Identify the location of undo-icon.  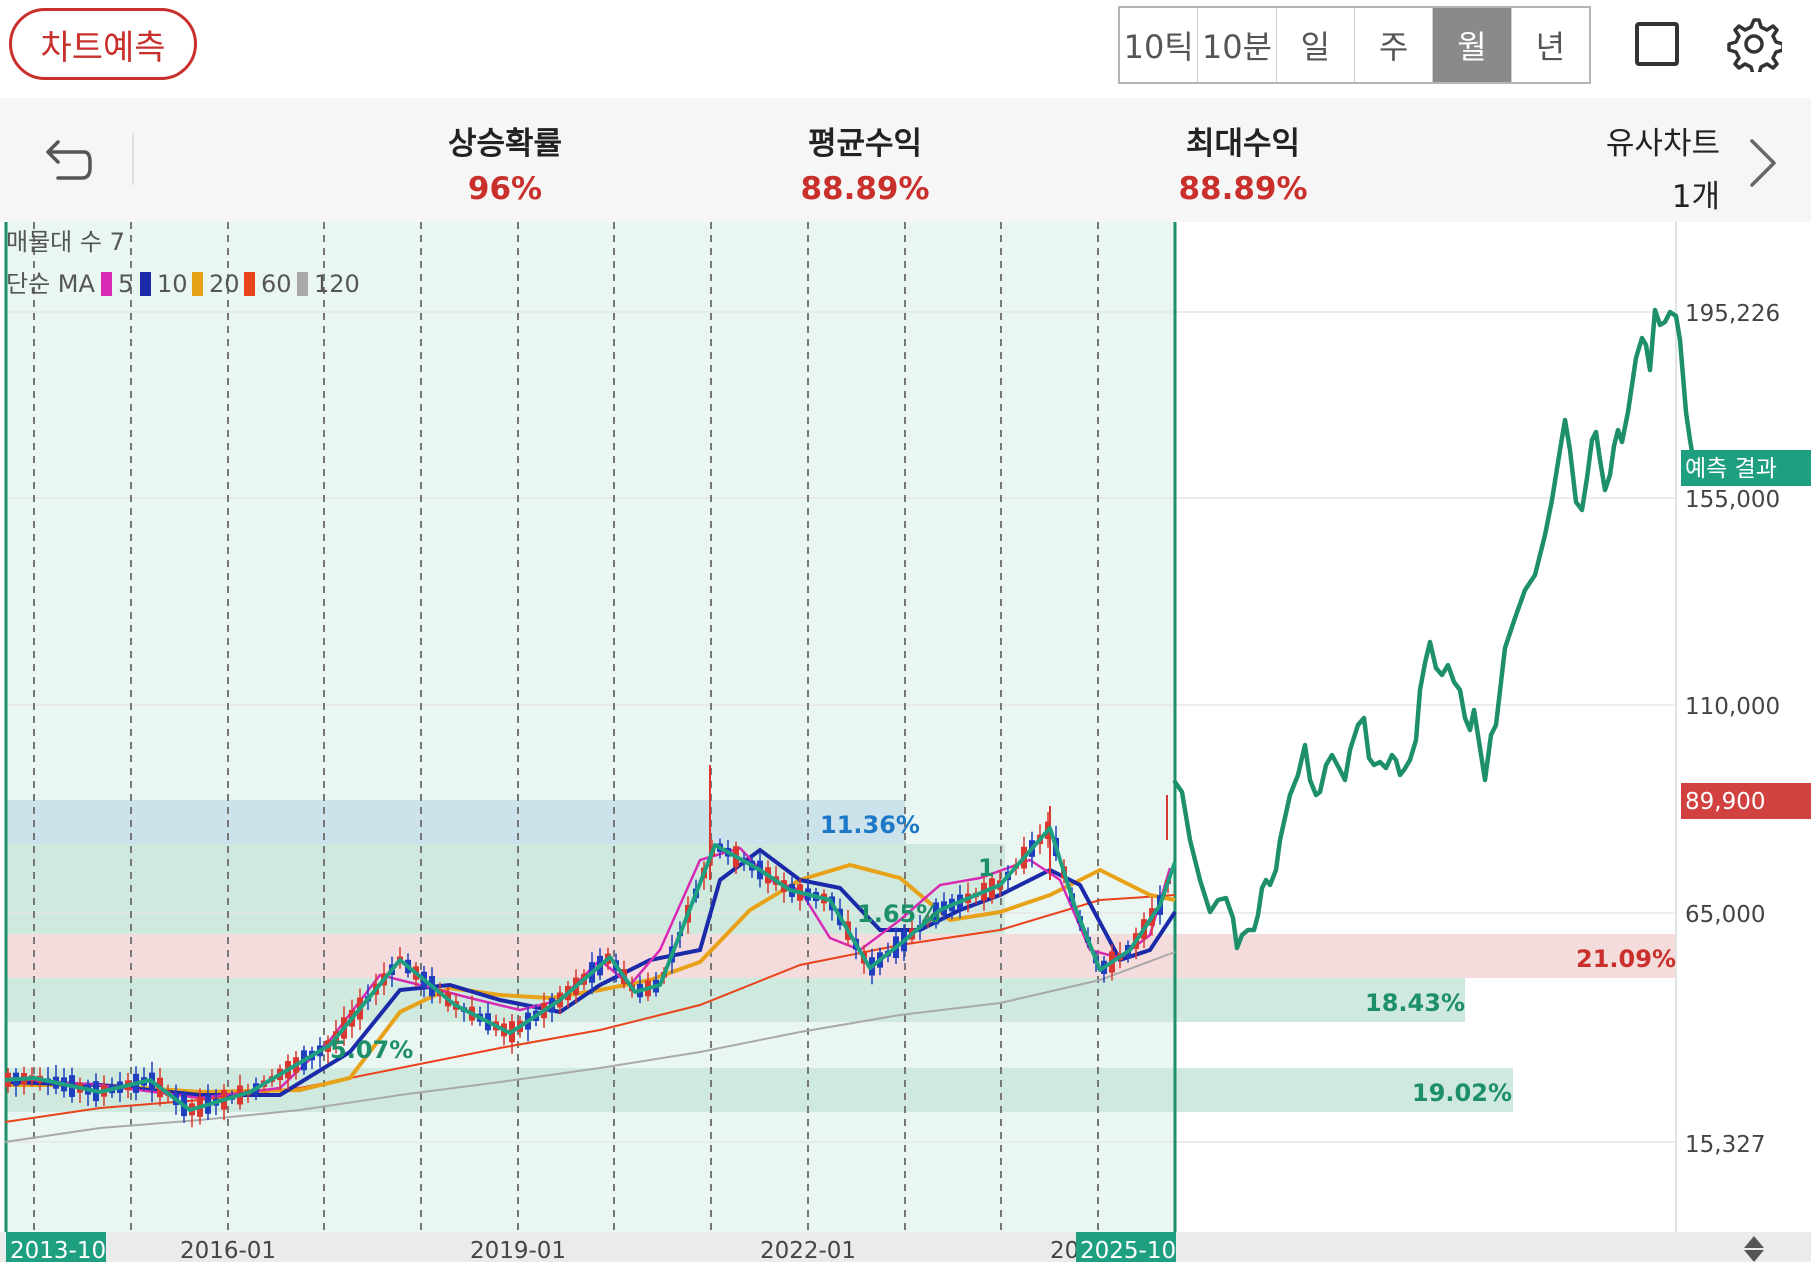
(66, 160).